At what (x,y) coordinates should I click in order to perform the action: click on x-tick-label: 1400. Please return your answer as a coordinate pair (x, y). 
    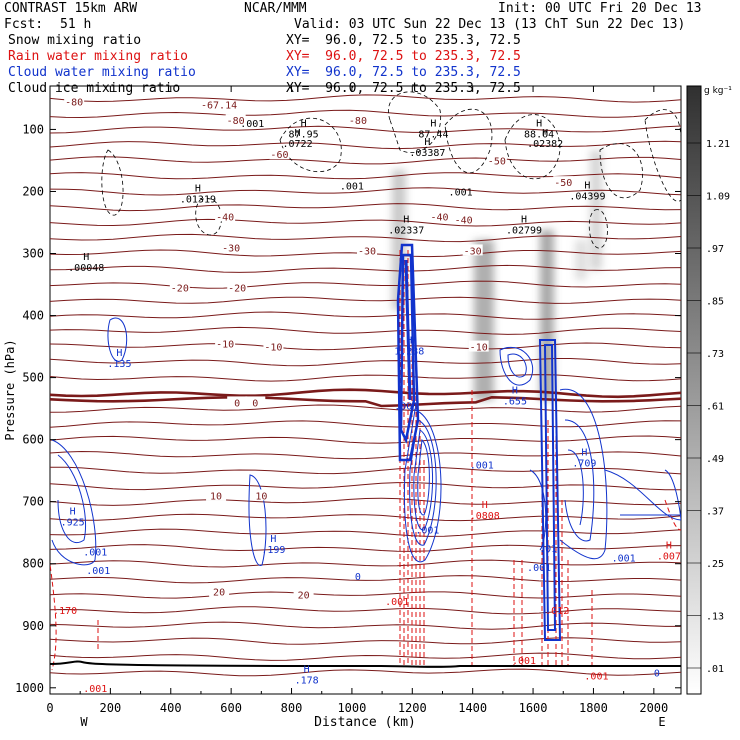
    Looking at the image, I should click on (472, 708).